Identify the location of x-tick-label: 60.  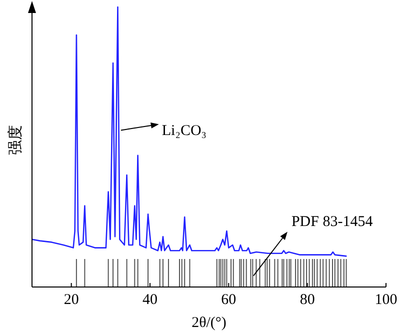
(228, 300).